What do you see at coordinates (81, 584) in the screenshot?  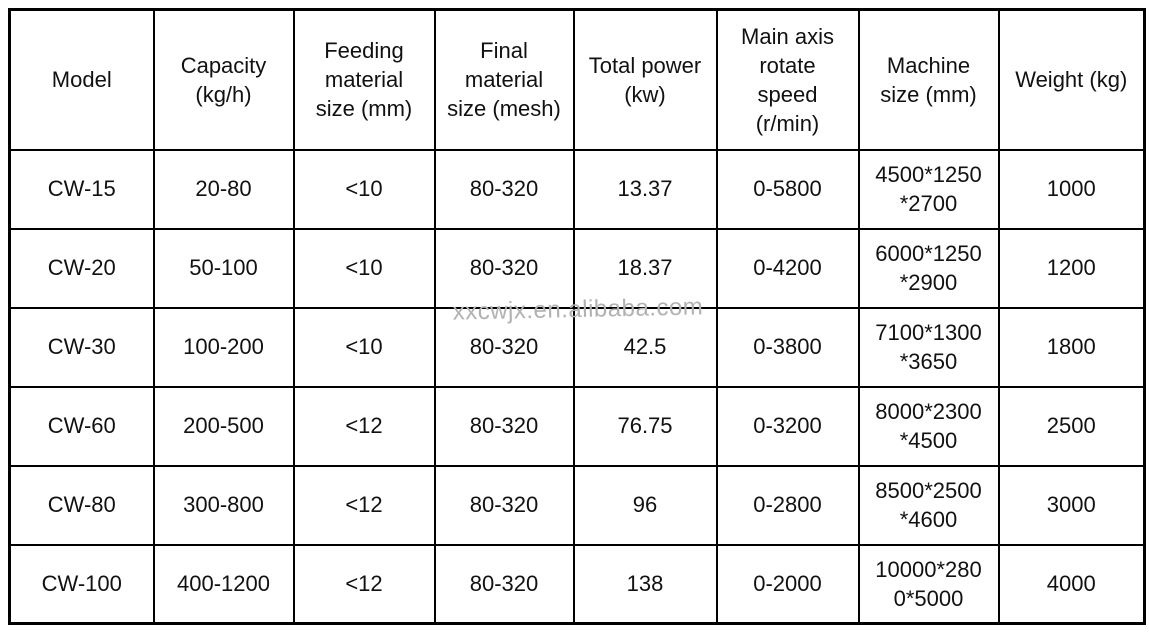 I see `cell-model: CW-100` at bounding box center [81, 584].